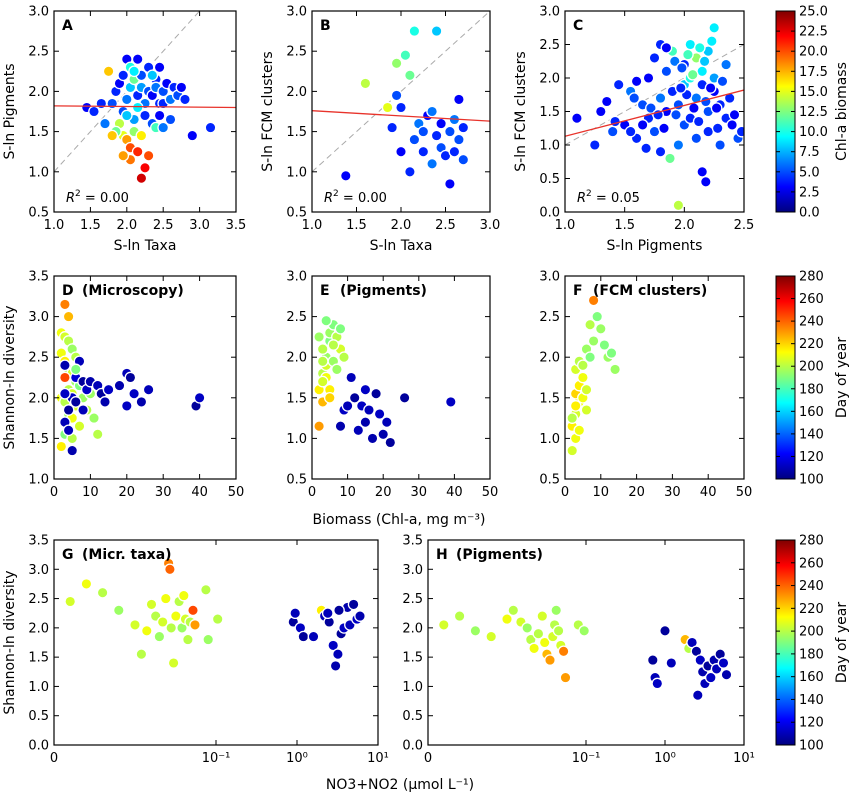 The height and width of the screenshot is (798, 856). What do you see at coordinates (67, 26) in the screenshot?
I see `panel-label: A` at bounding box center [67, 26].